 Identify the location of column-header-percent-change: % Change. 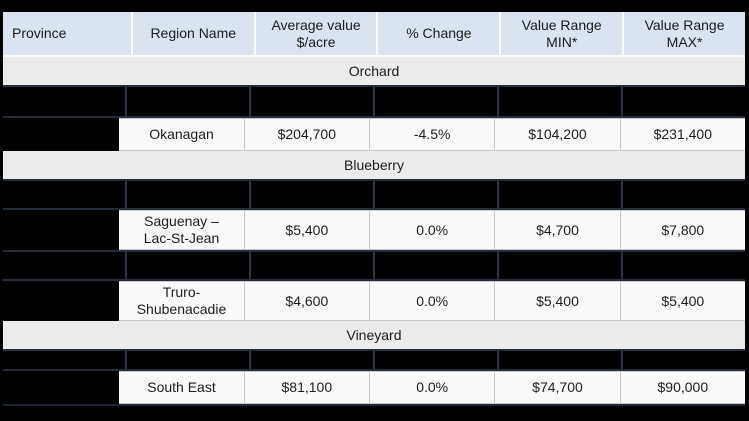
(440, 33).